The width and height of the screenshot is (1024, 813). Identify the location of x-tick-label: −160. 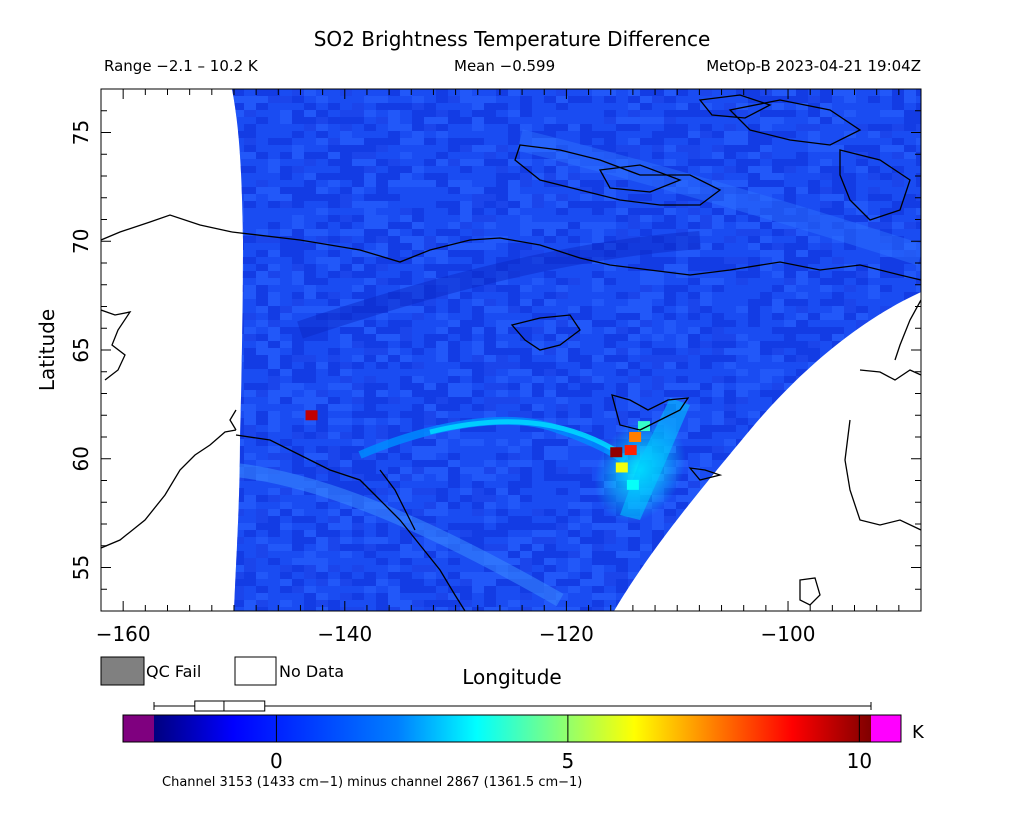
(123, 634).